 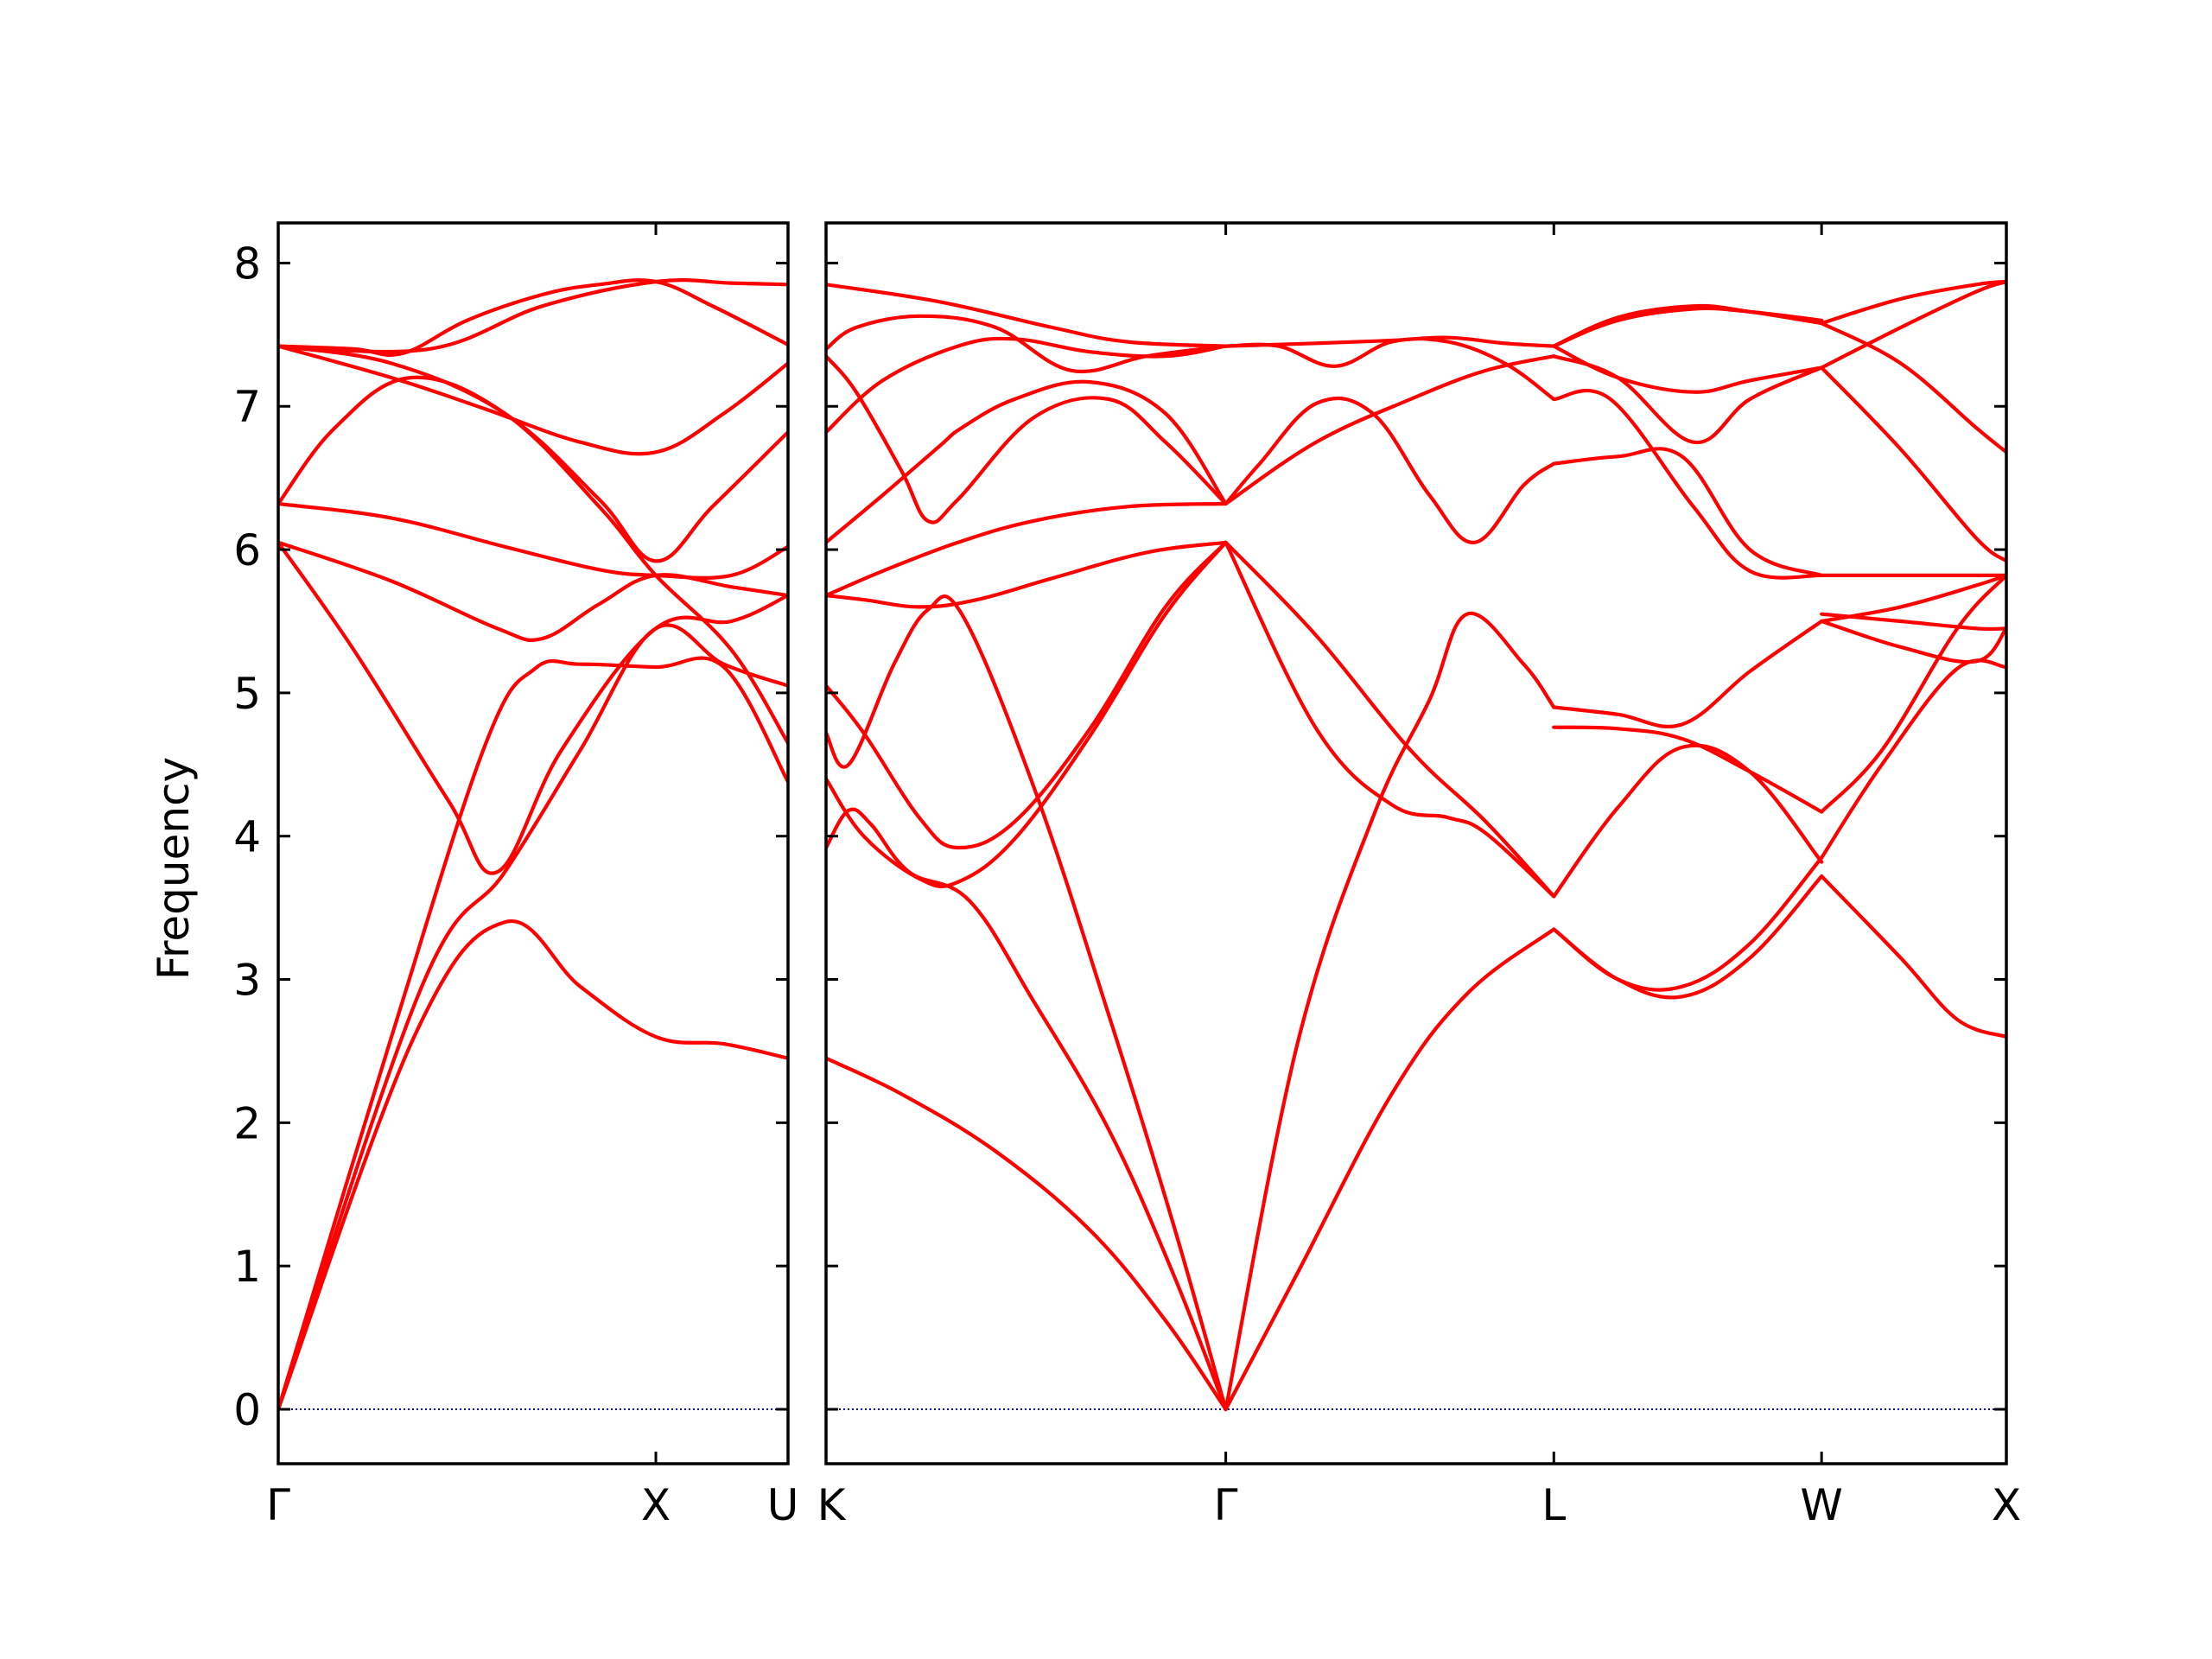 What do you see at coordinates (174, 868) in the screenshot?
I see `y-axis-label: Frequency` at bounding box center [174, 868].